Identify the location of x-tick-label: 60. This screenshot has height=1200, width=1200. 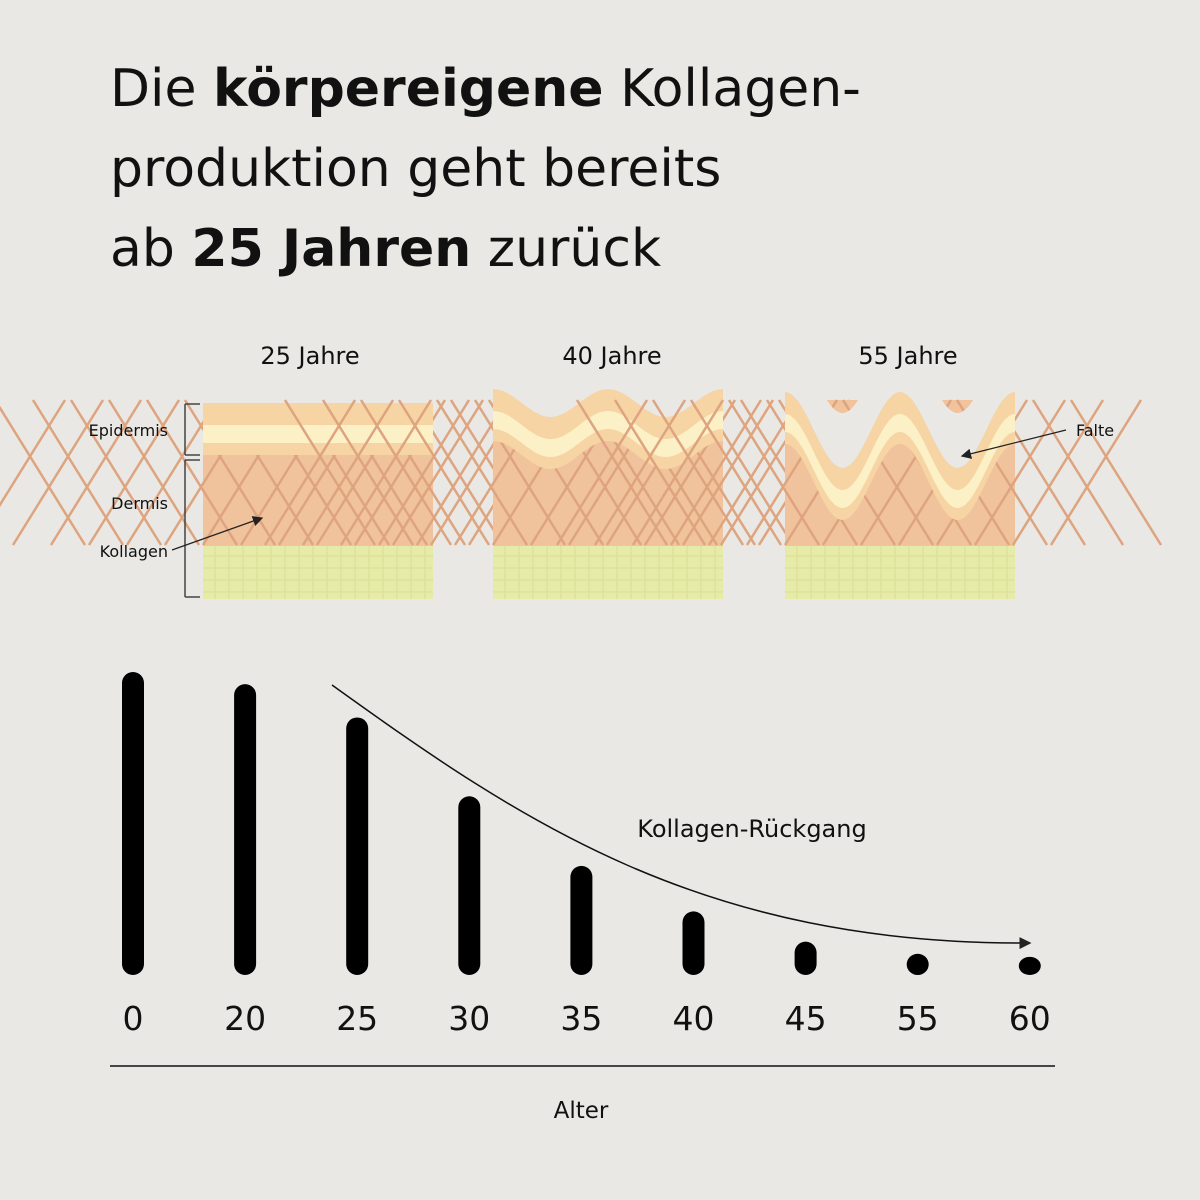
(1030, 1018).